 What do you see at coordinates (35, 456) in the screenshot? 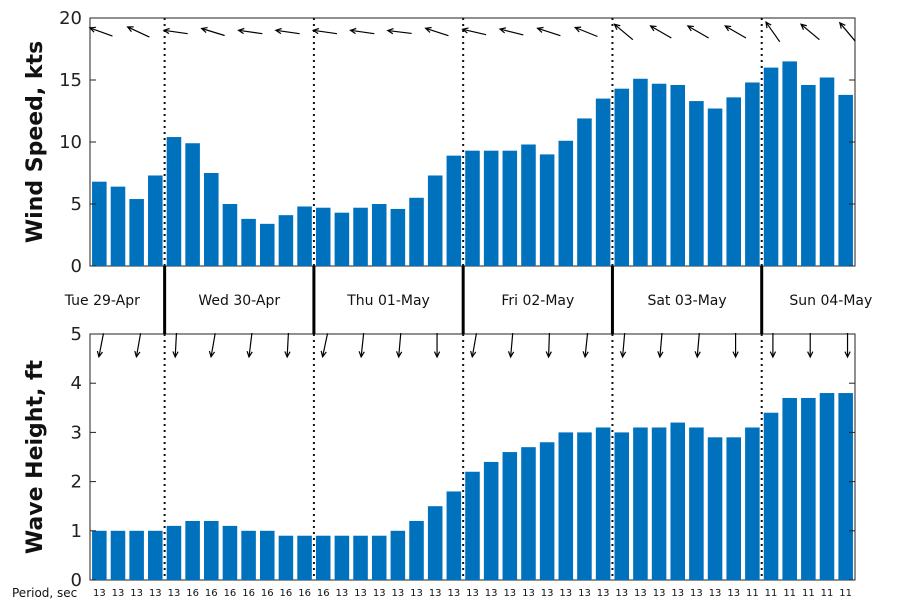
I see `wave-panel-ylabel: Wave Height, ft` at bounding box center [35, 456].